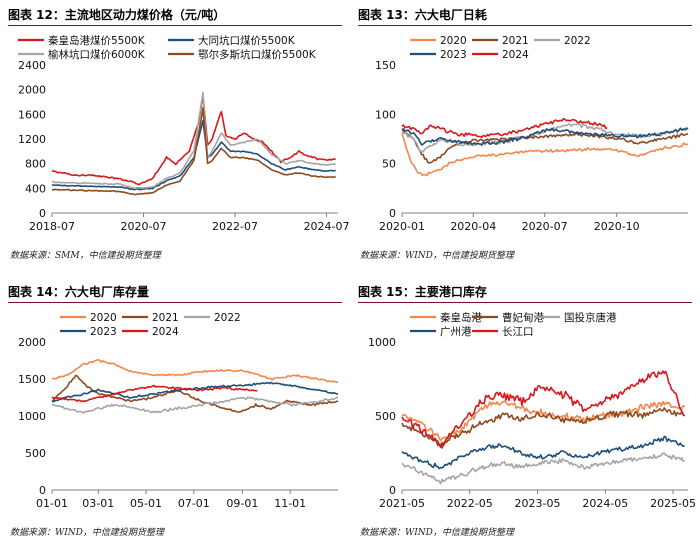  I want to click on legend-label: 国投京唐港, so click(590, 317).